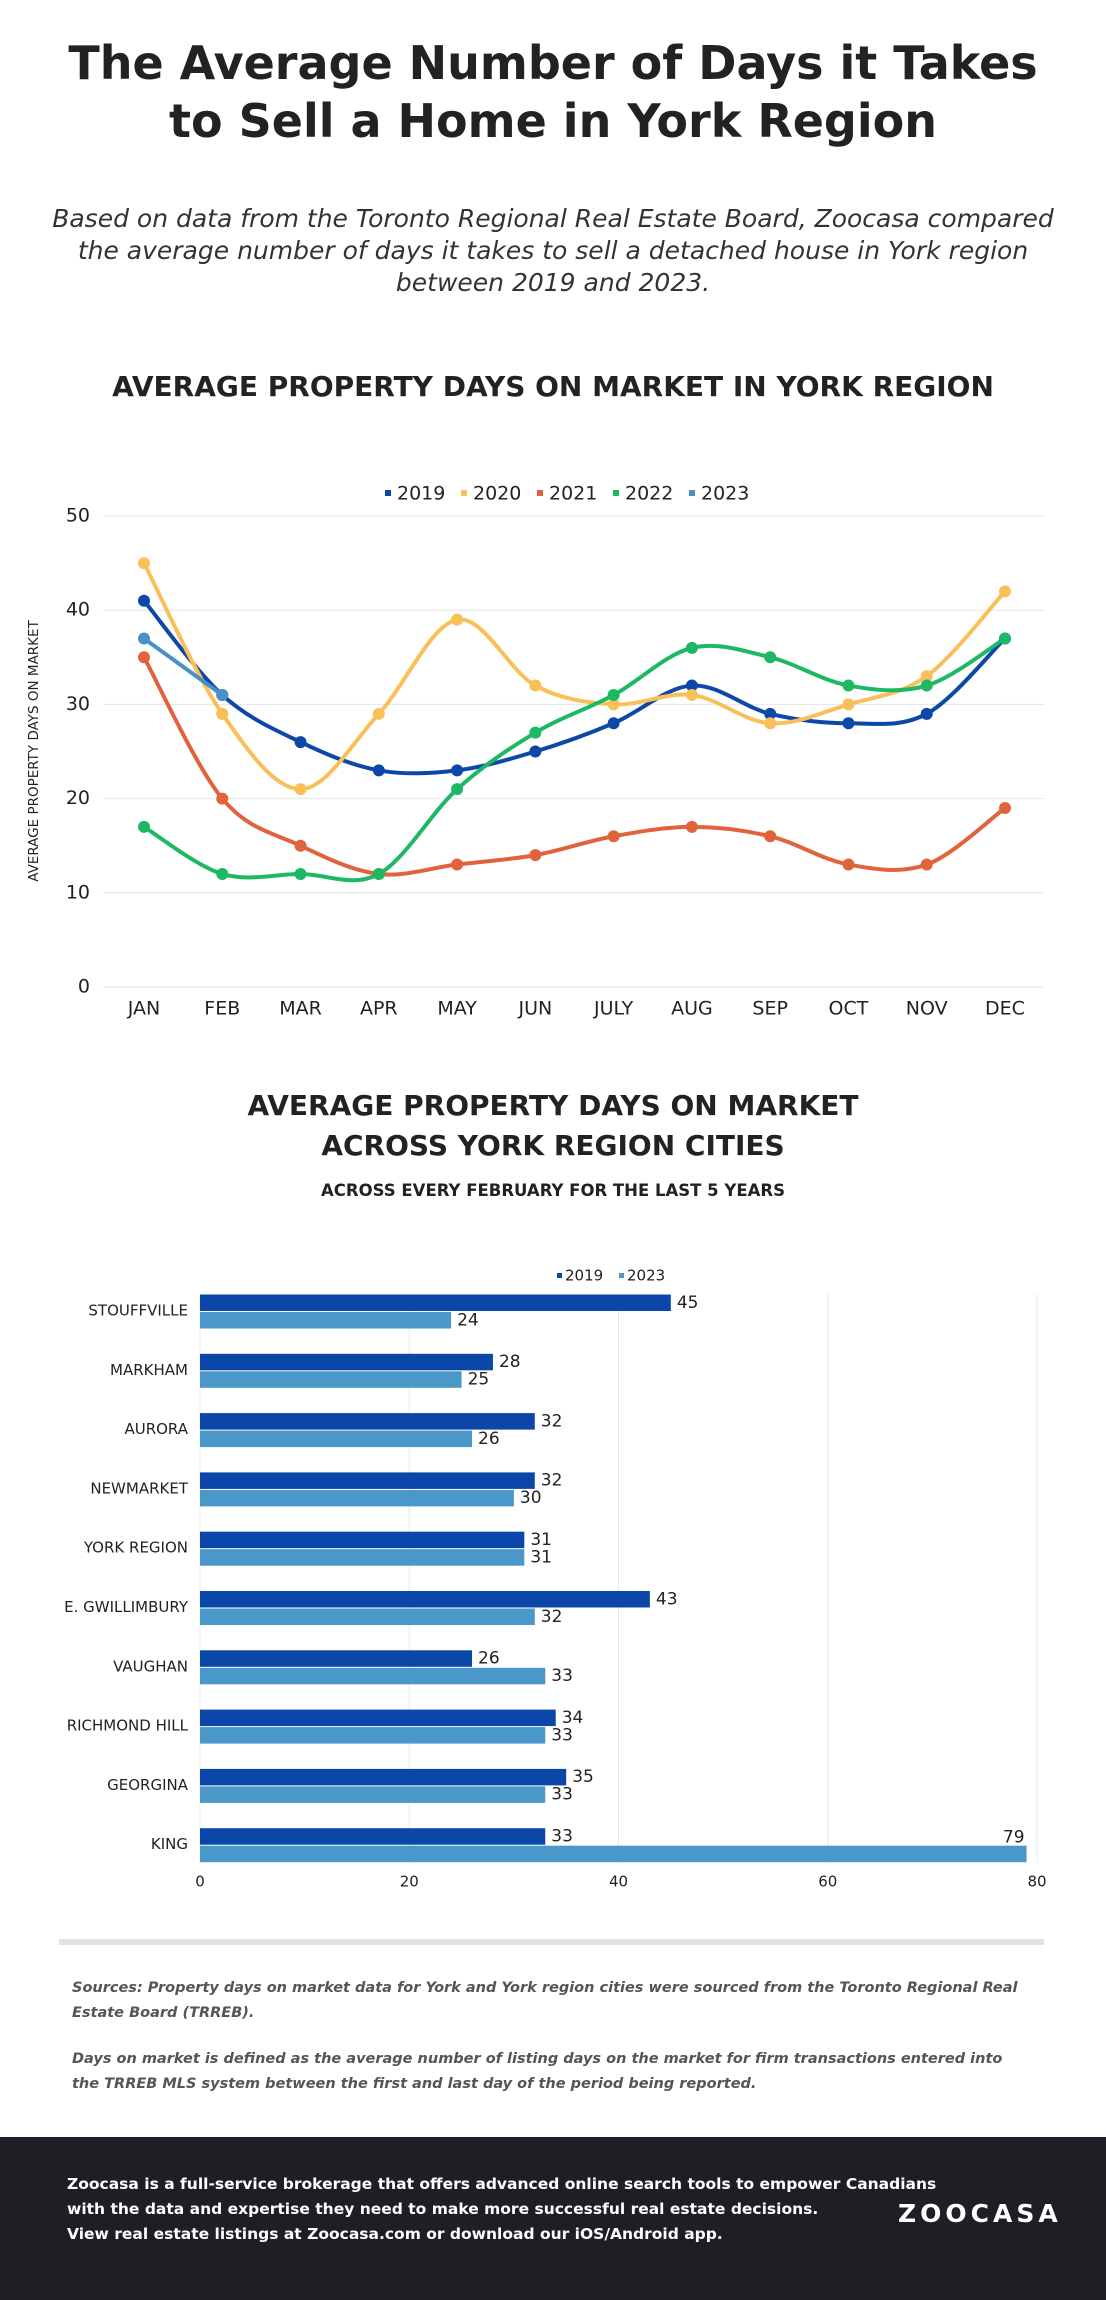 This screenshot has height=2300, width=1106. What do you see at coordinates (78, 798) in the screenshot?
I see `y-tick-label: 20` at bounding box center [78, 798].